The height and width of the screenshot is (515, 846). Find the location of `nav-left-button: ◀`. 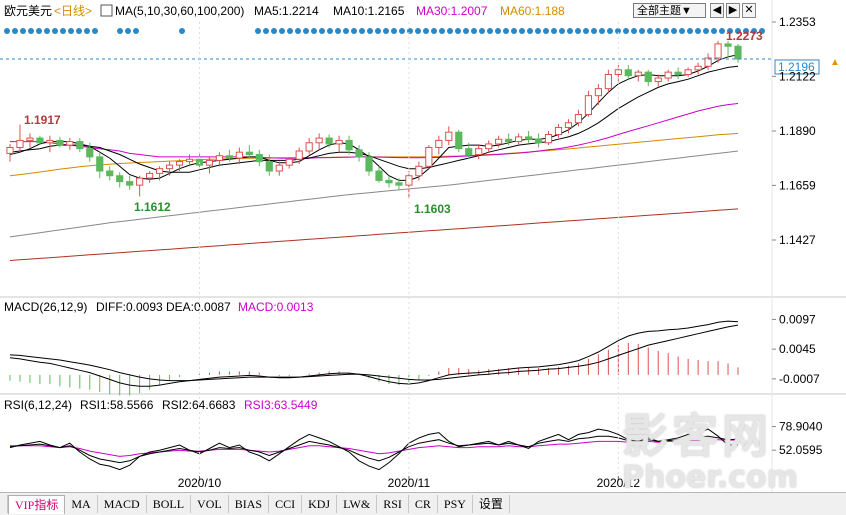

nav-left-button: ◀ is located at coordinates (717, 10).